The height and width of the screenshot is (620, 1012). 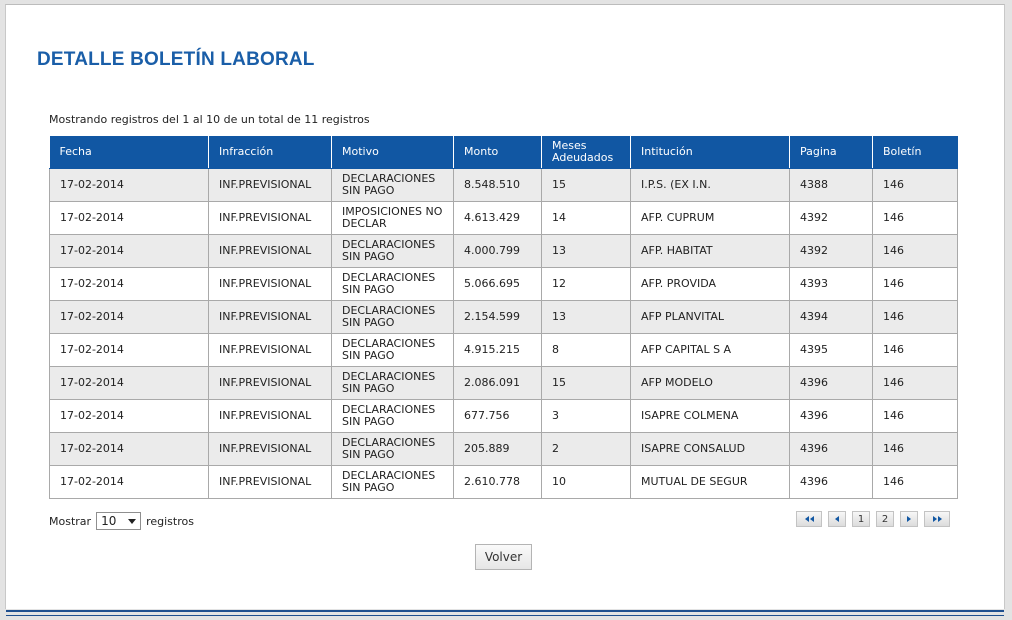 I want to click on column-header-pagina: Pagina, so click(x=831, y=152).